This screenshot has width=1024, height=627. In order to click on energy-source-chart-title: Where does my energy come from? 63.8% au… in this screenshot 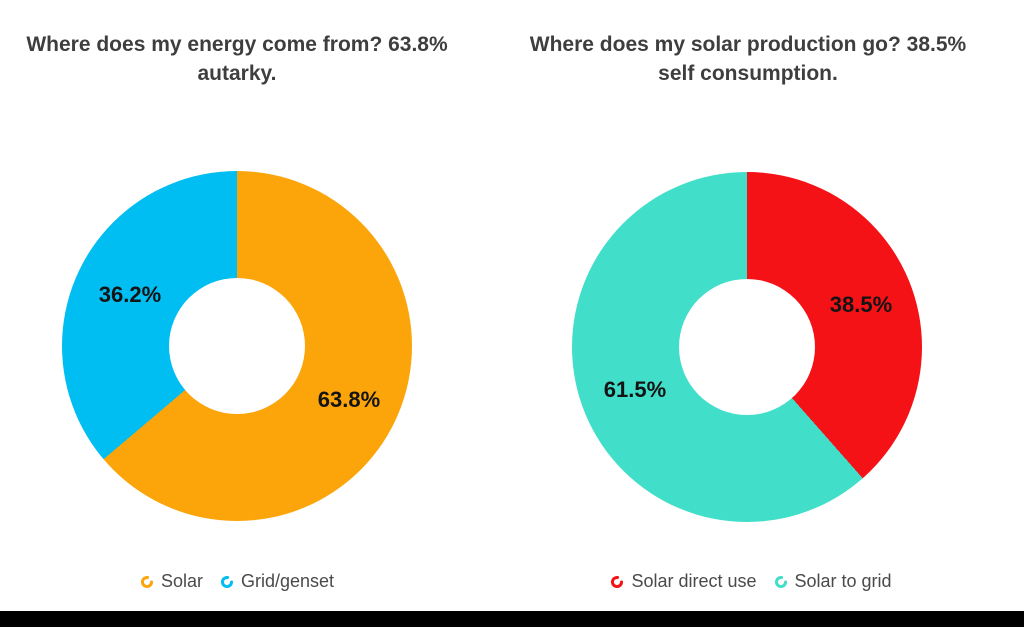, I will do `click(237, 59)`.